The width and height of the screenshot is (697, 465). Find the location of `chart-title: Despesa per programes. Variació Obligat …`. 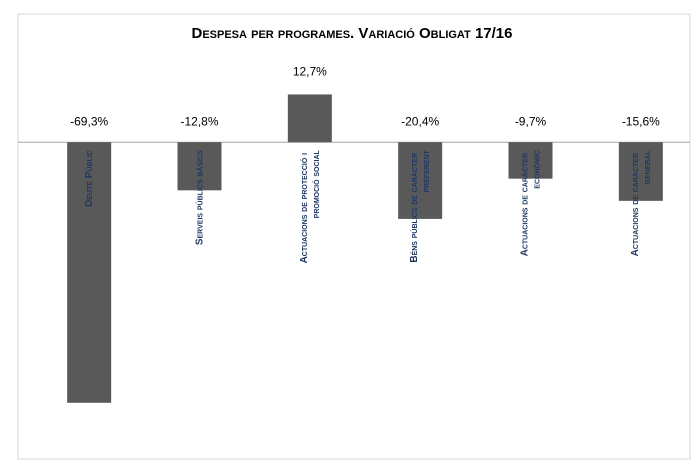

chart-title: Despesa per programes. Variació Obligat … is located at coordinates (352, 33).